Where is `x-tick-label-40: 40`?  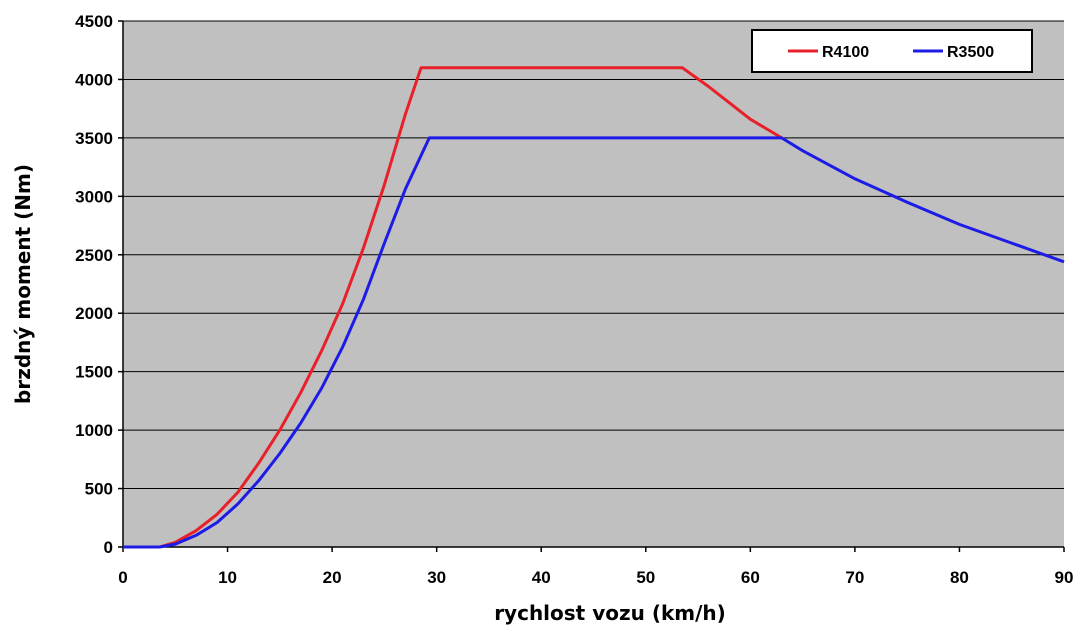 x-tick-label-40: 40 is located at coordinates (541, 577).